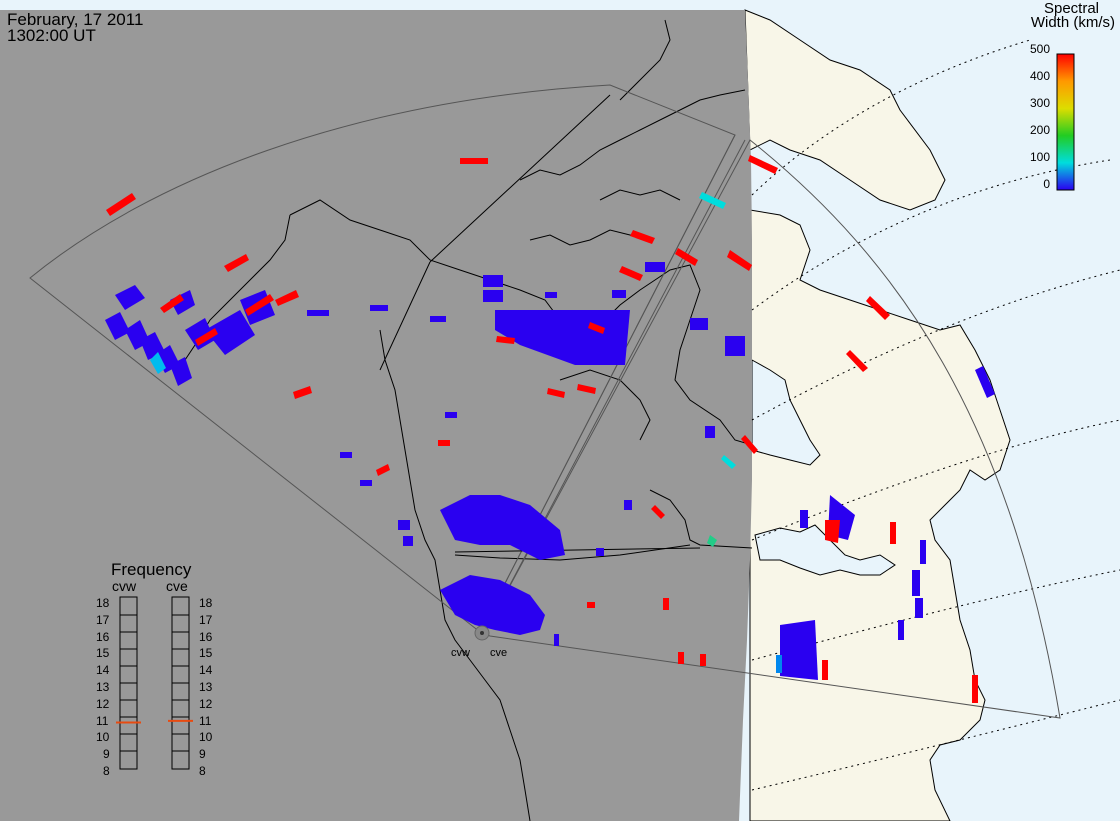  I want to click on header-date: February, 17 2011, so click(75, 19).